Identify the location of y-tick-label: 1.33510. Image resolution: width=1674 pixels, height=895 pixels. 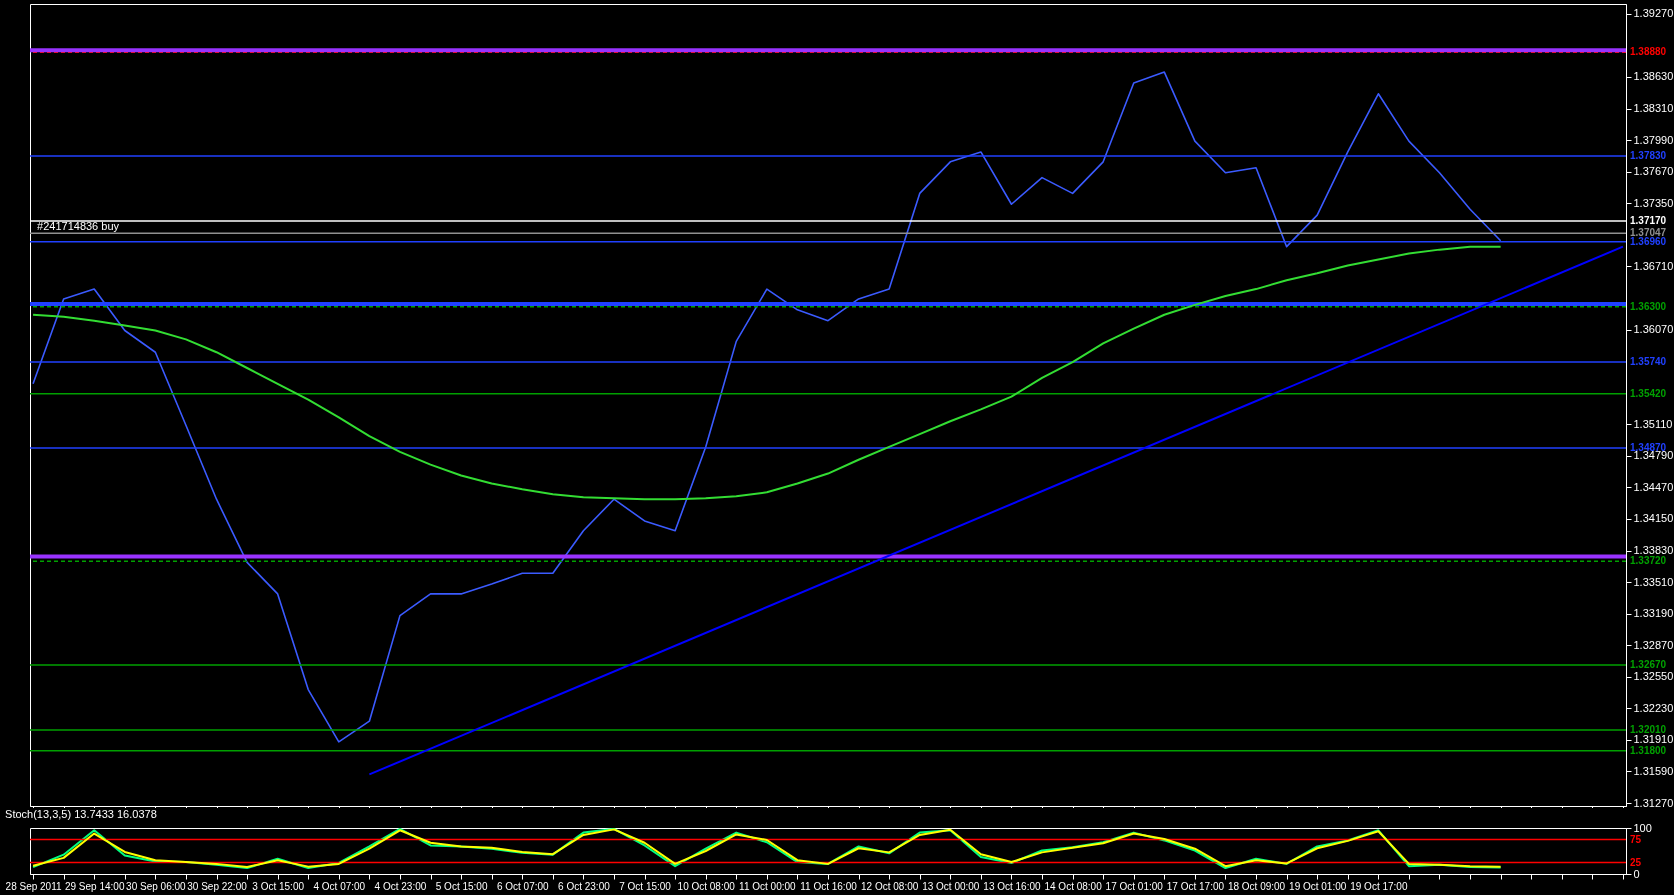
(1653, 581).